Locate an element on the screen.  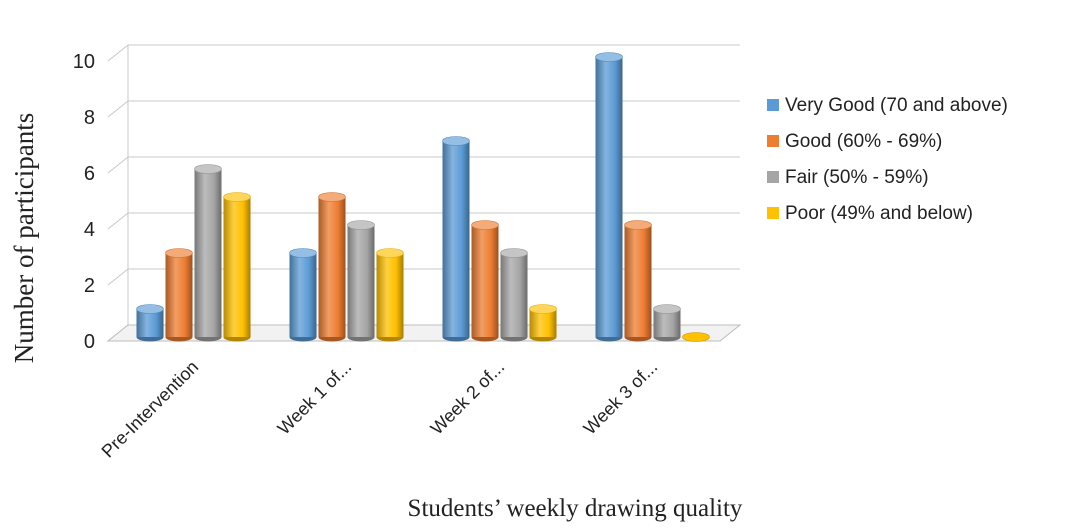
legend-item: Poor (49% and below) is located at coordinates (870, 213).